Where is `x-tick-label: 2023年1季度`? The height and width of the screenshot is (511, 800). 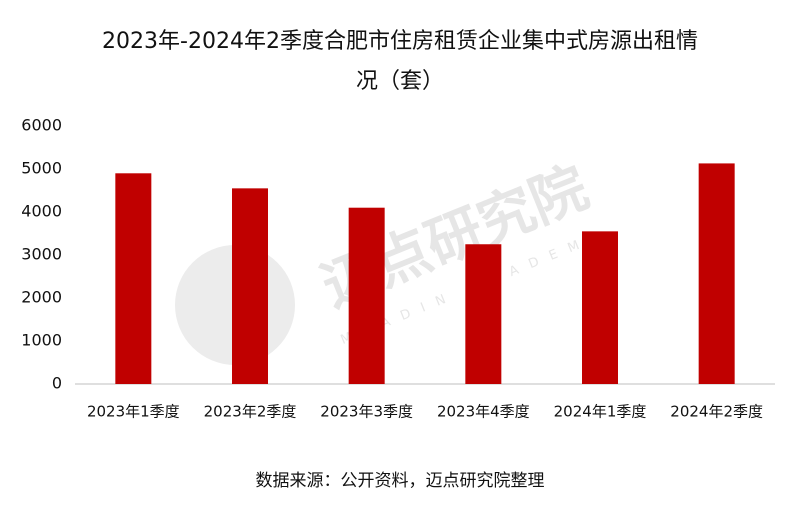 x-tick-label: 2023年1季度 is located at coordinates (133, 412).